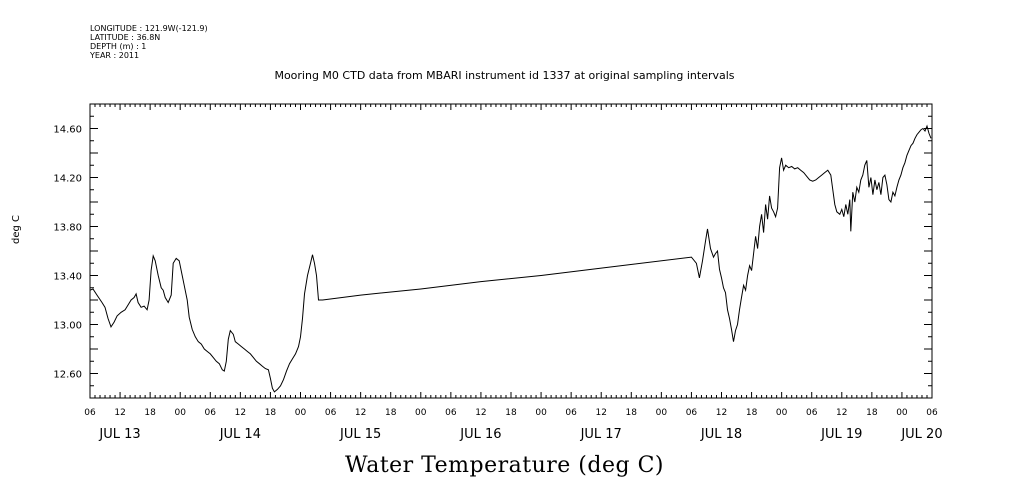 Image resolution: width=1009 pixels, height=504 pixels. Describe the element at coordinates (921, 434) in the screenshot. I see `day-label: JUL 20` at that location.